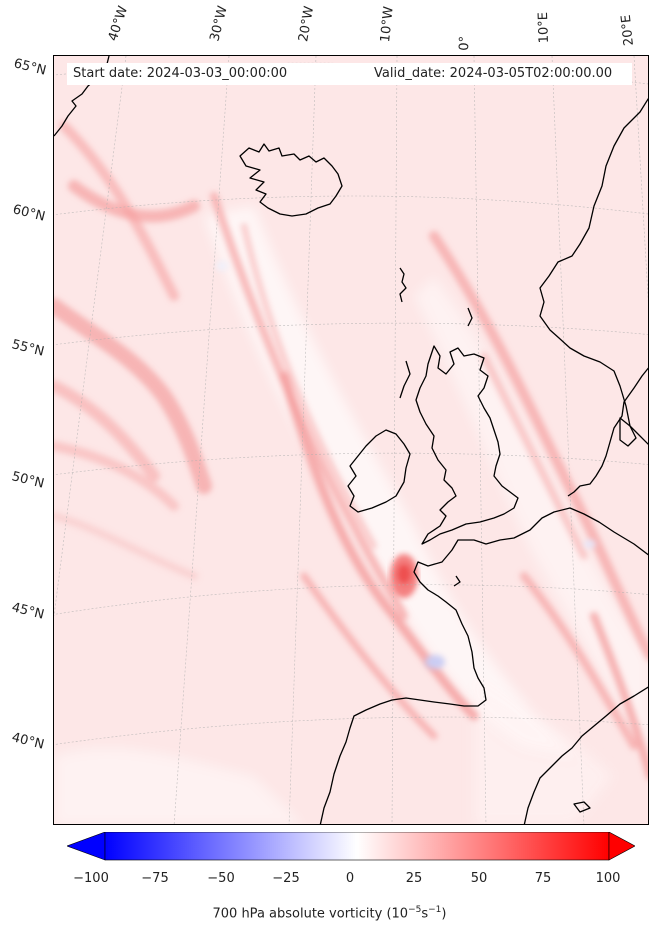 Image resolution: width=659 pixels, height=936 pixels. What do you see at coordinates (379, 471) in the screenshot?
I see `ireland-coast` at bounding box center [379, 471].